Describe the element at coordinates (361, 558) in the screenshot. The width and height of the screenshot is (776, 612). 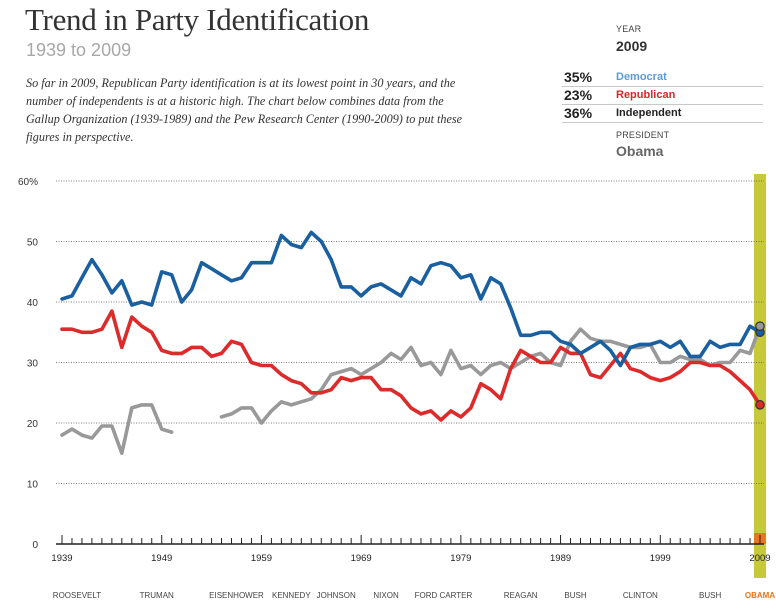
I see `x-tick-label: 1969` at that location.